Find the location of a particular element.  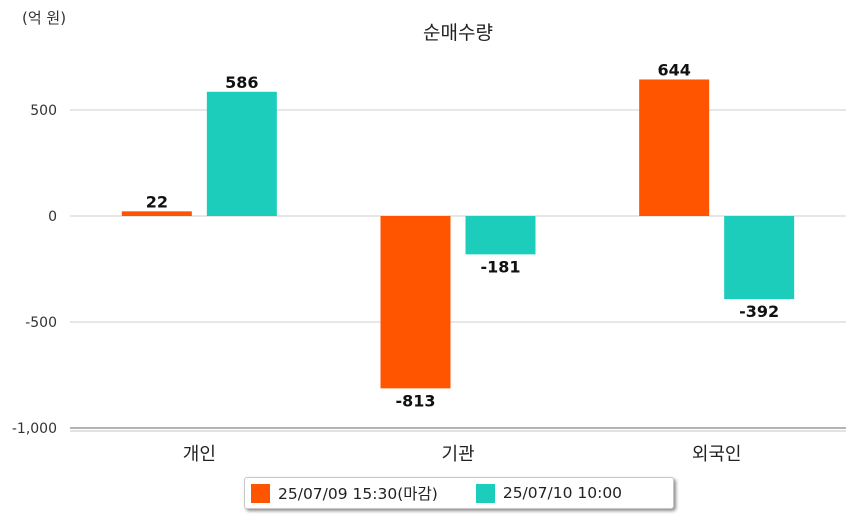

legend-label-series-1: 25/07/09 15:30(마감) is located at coordinates (358, 494).